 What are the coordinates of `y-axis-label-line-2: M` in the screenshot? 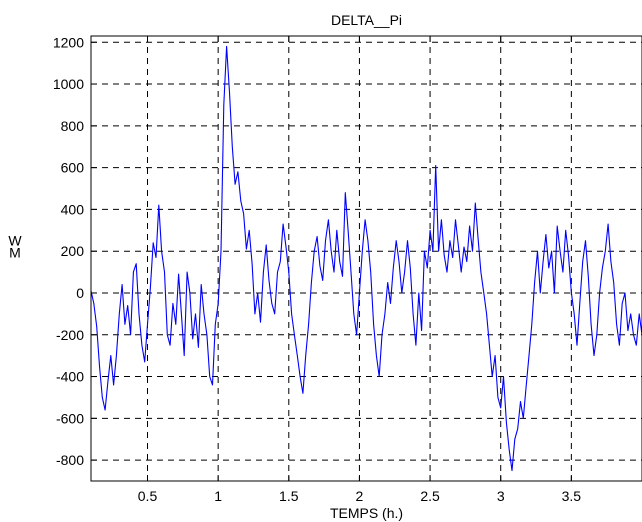 It's located at (15, 253).